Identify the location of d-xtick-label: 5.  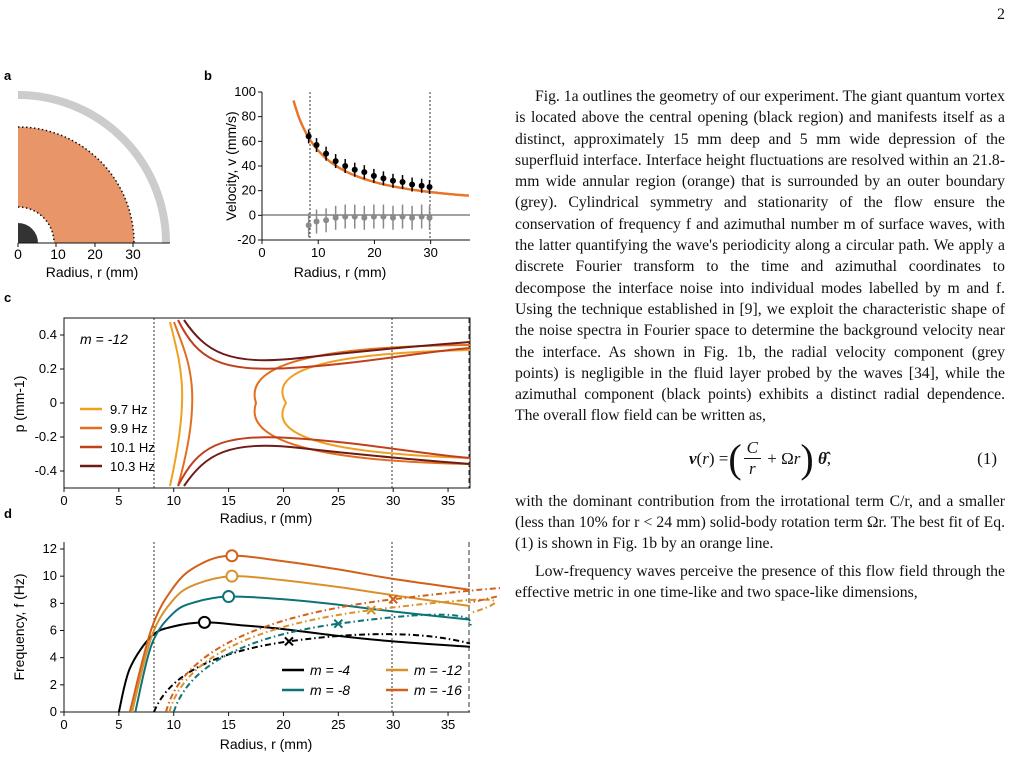
(118, 724).